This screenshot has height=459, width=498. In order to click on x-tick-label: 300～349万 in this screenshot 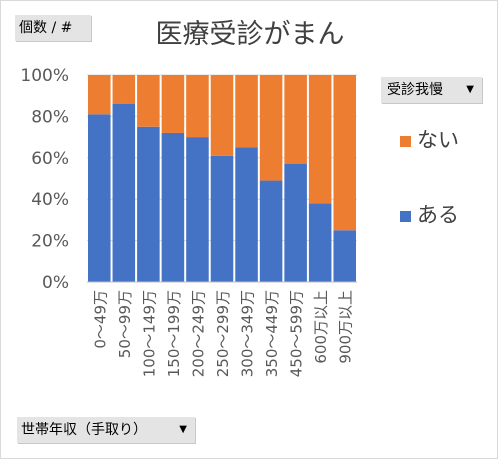, I will do `click(248, 333)`.